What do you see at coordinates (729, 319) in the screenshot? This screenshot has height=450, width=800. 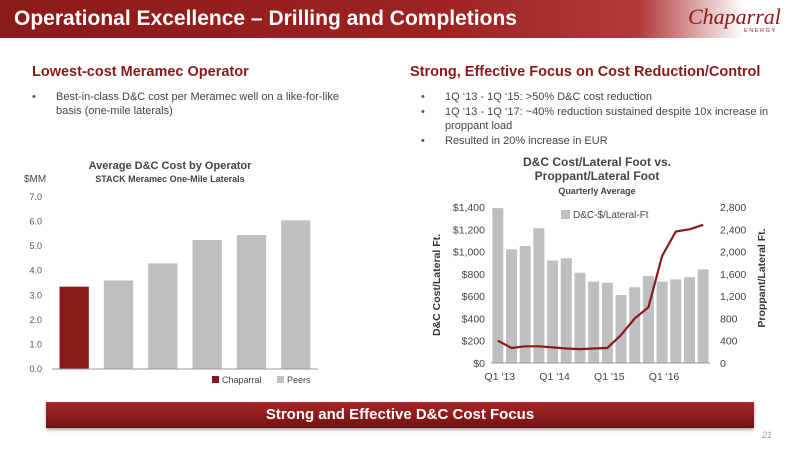 I see `y2-tick-label: 800` at bounding box center [729, 319].